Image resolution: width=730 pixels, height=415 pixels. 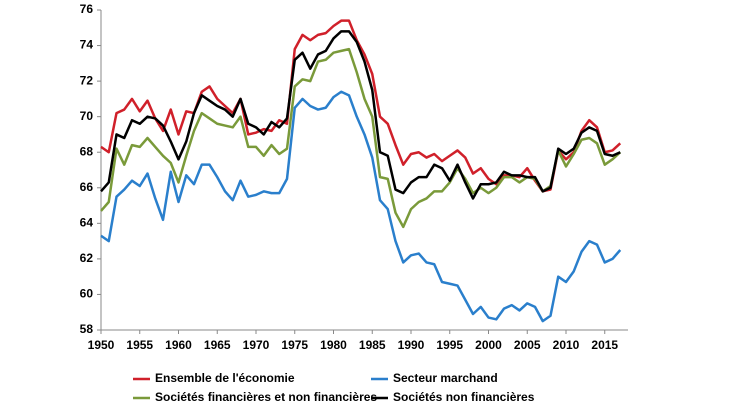 I want to click on x-tick-label: 2010, so click(x=566, y=345).